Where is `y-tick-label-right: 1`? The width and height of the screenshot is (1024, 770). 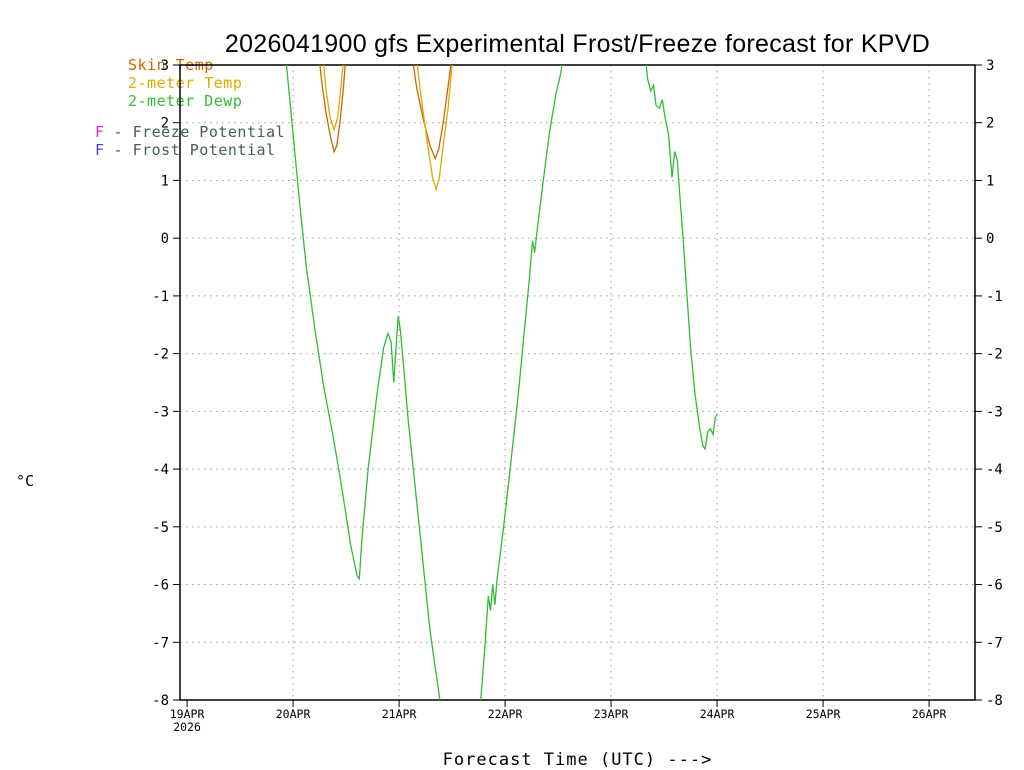 y-tick-label-right: 1 is located at coordinates (990, 181).